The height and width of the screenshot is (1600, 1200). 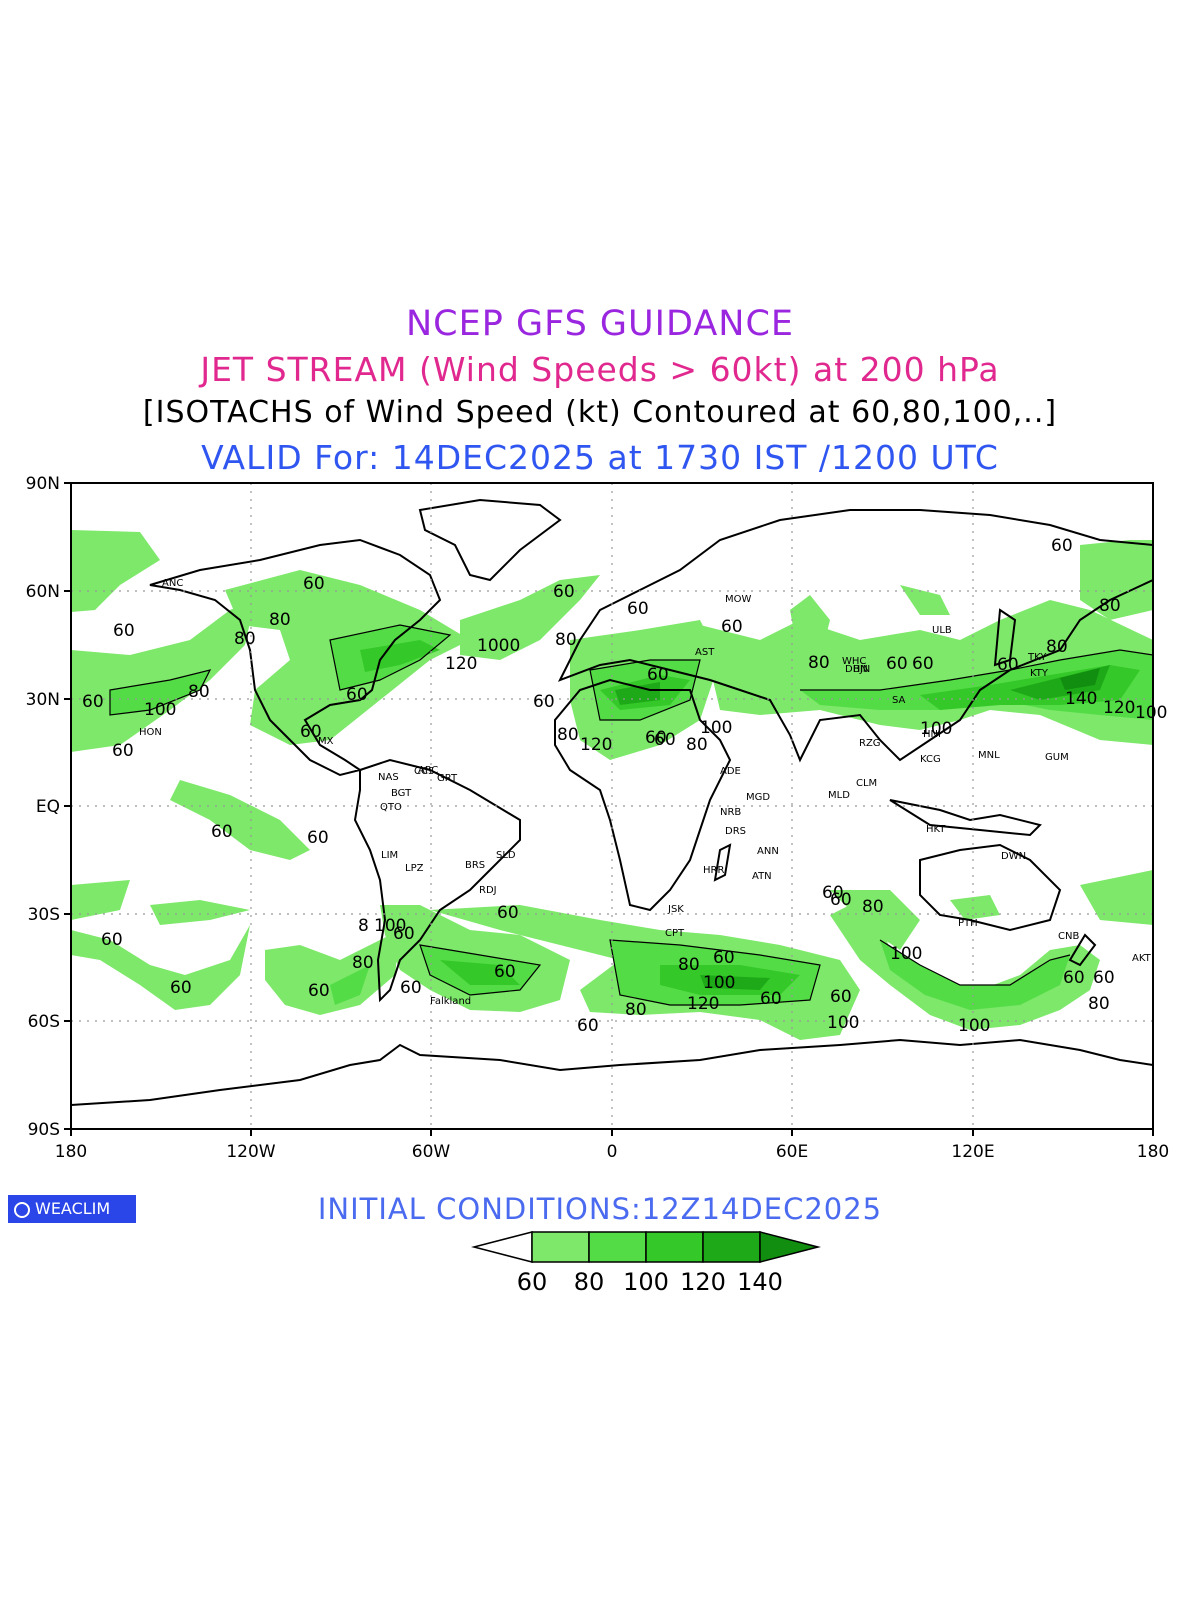 I want to click on station-label: ADE, so click(x=730, y=771).